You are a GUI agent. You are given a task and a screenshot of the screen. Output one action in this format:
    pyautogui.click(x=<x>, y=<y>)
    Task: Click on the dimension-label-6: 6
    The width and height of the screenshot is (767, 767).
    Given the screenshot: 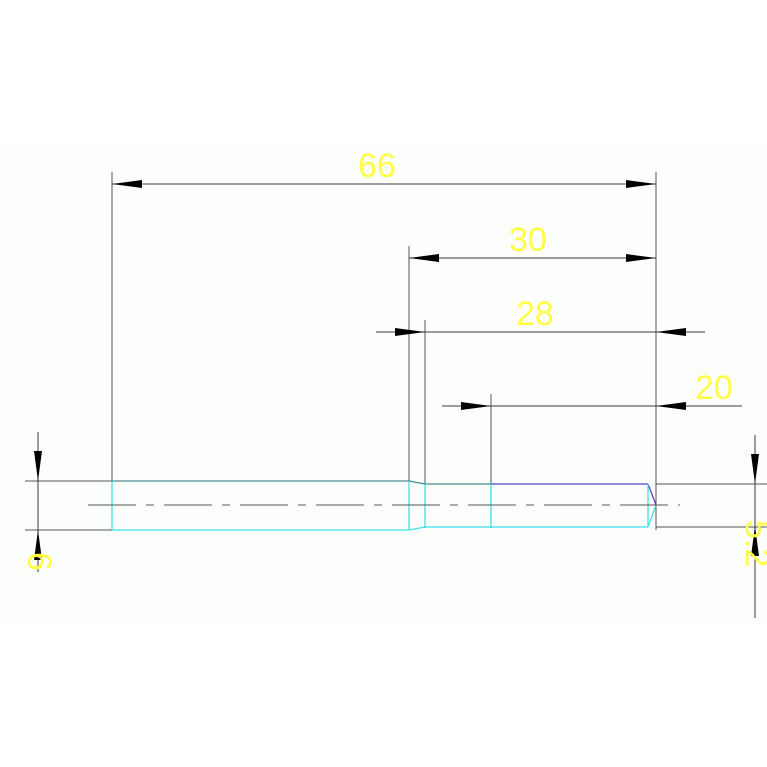 What is the action you would take?
    pyautogui.click(x=39, y=561)
    